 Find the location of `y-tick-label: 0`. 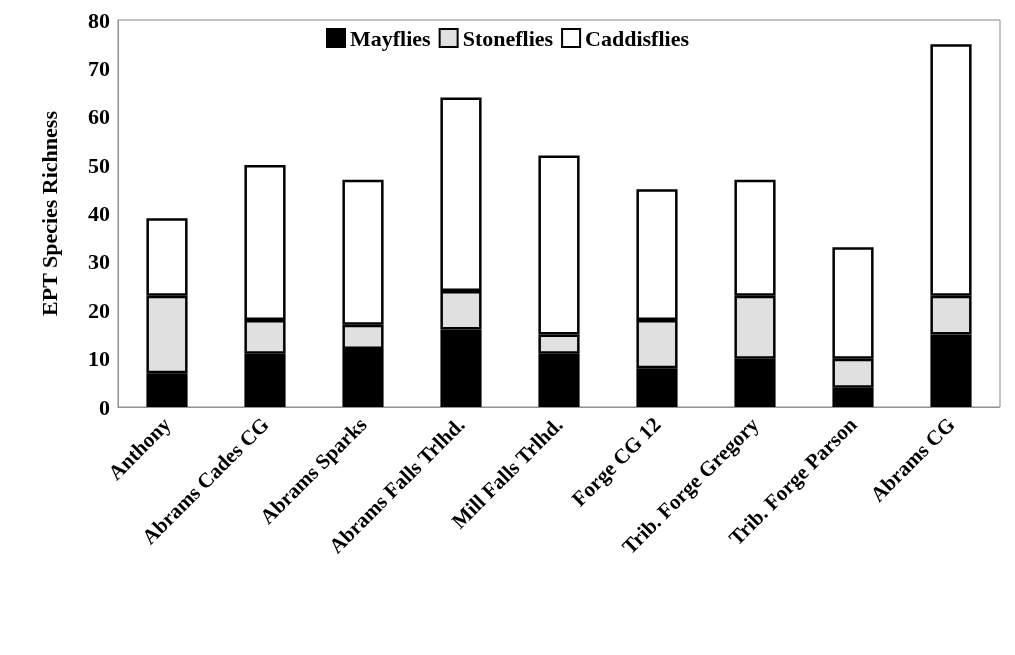

y-tick-label: 0 is located at coordinates (104, 407).